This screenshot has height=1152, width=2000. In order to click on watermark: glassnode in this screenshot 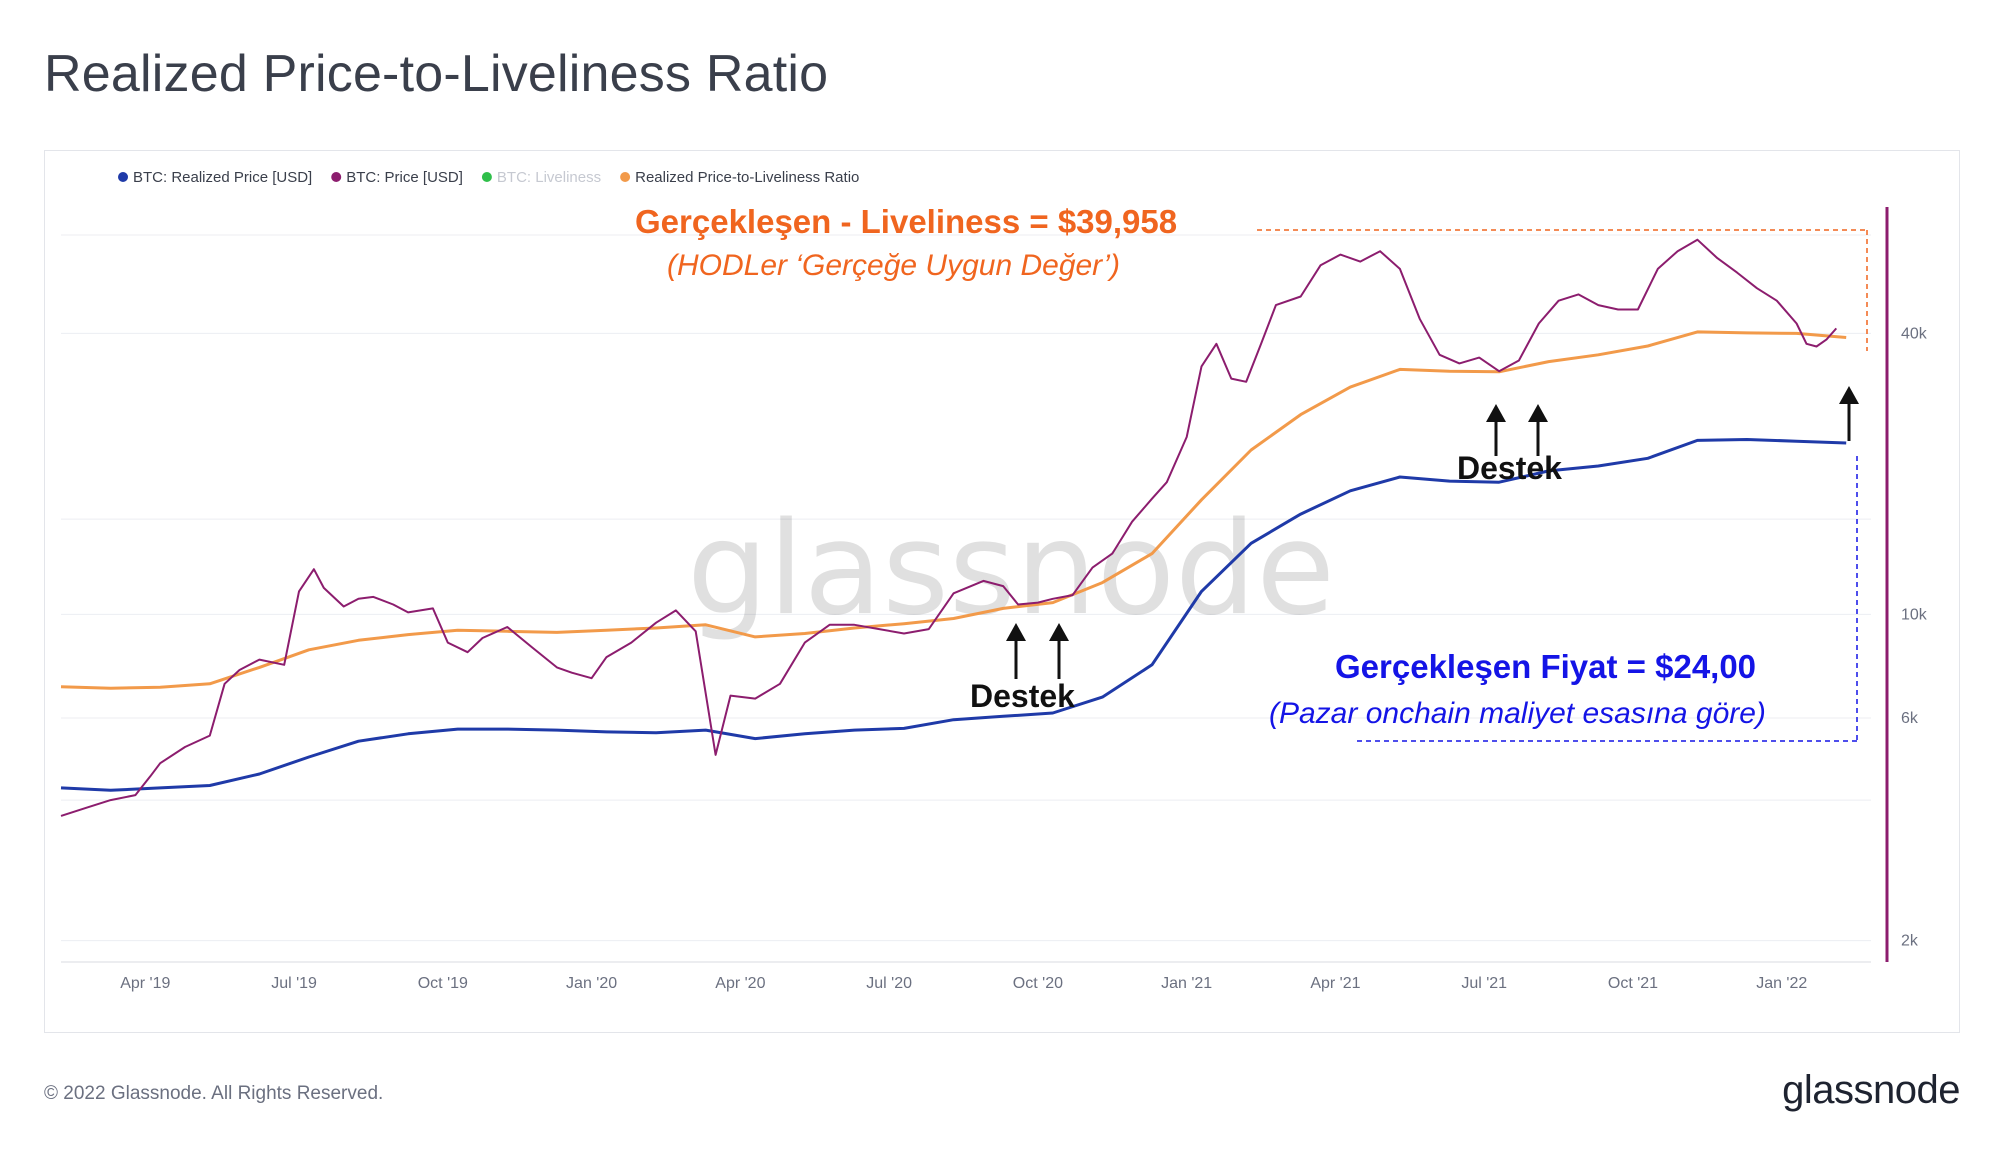, I will do `click(1011, 569)`.